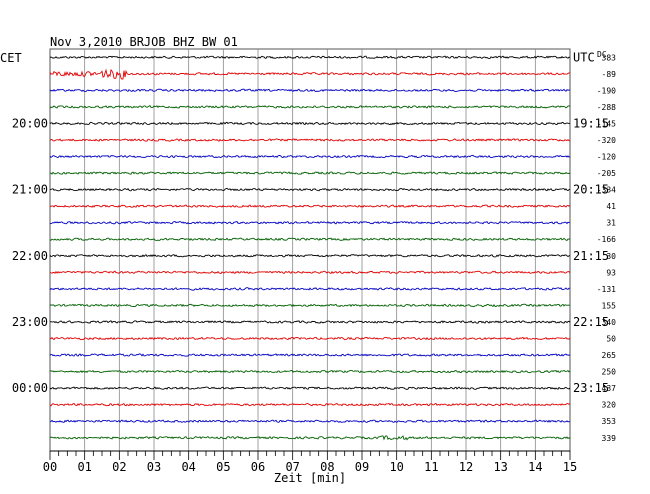  I want to click on x-tick-label: 06, so click(258, 467).